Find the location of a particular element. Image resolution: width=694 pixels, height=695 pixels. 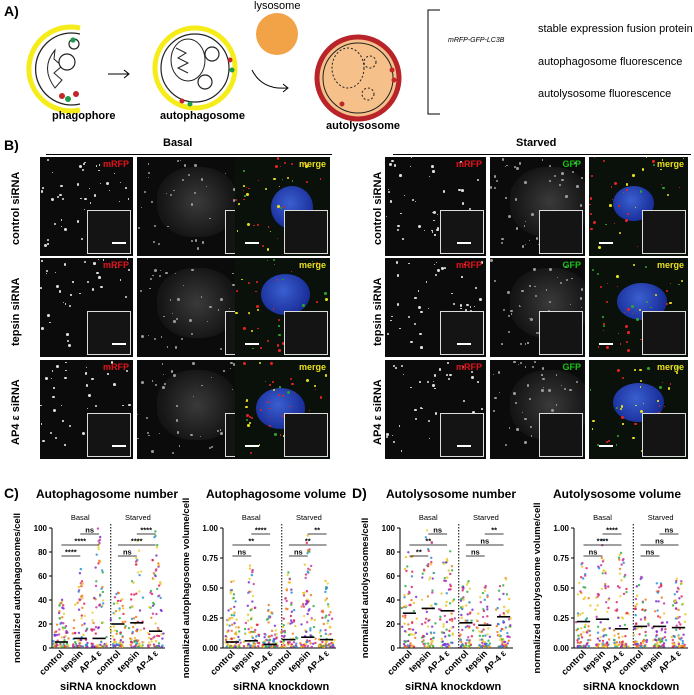

significance-label: **** is located at coordinates (261, 530).